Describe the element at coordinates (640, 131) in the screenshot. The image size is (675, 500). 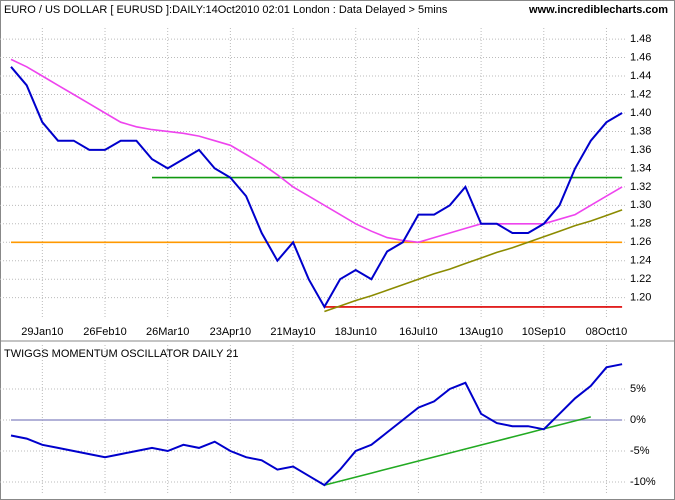
I see `y-tick-label: 1.38` at that location.